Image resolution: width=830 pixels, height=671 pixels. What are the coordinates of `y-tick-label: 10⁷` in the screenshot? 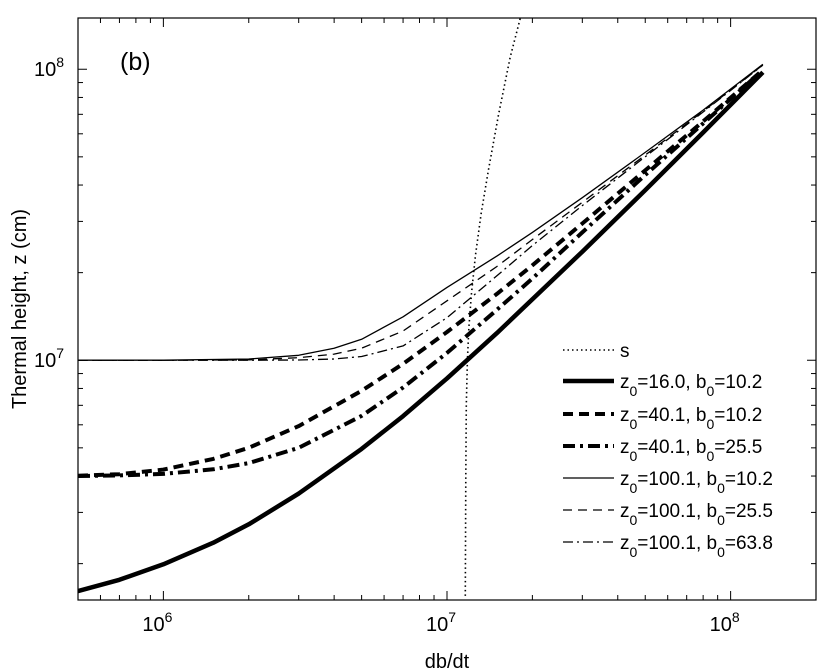 It's located at (49, 358).